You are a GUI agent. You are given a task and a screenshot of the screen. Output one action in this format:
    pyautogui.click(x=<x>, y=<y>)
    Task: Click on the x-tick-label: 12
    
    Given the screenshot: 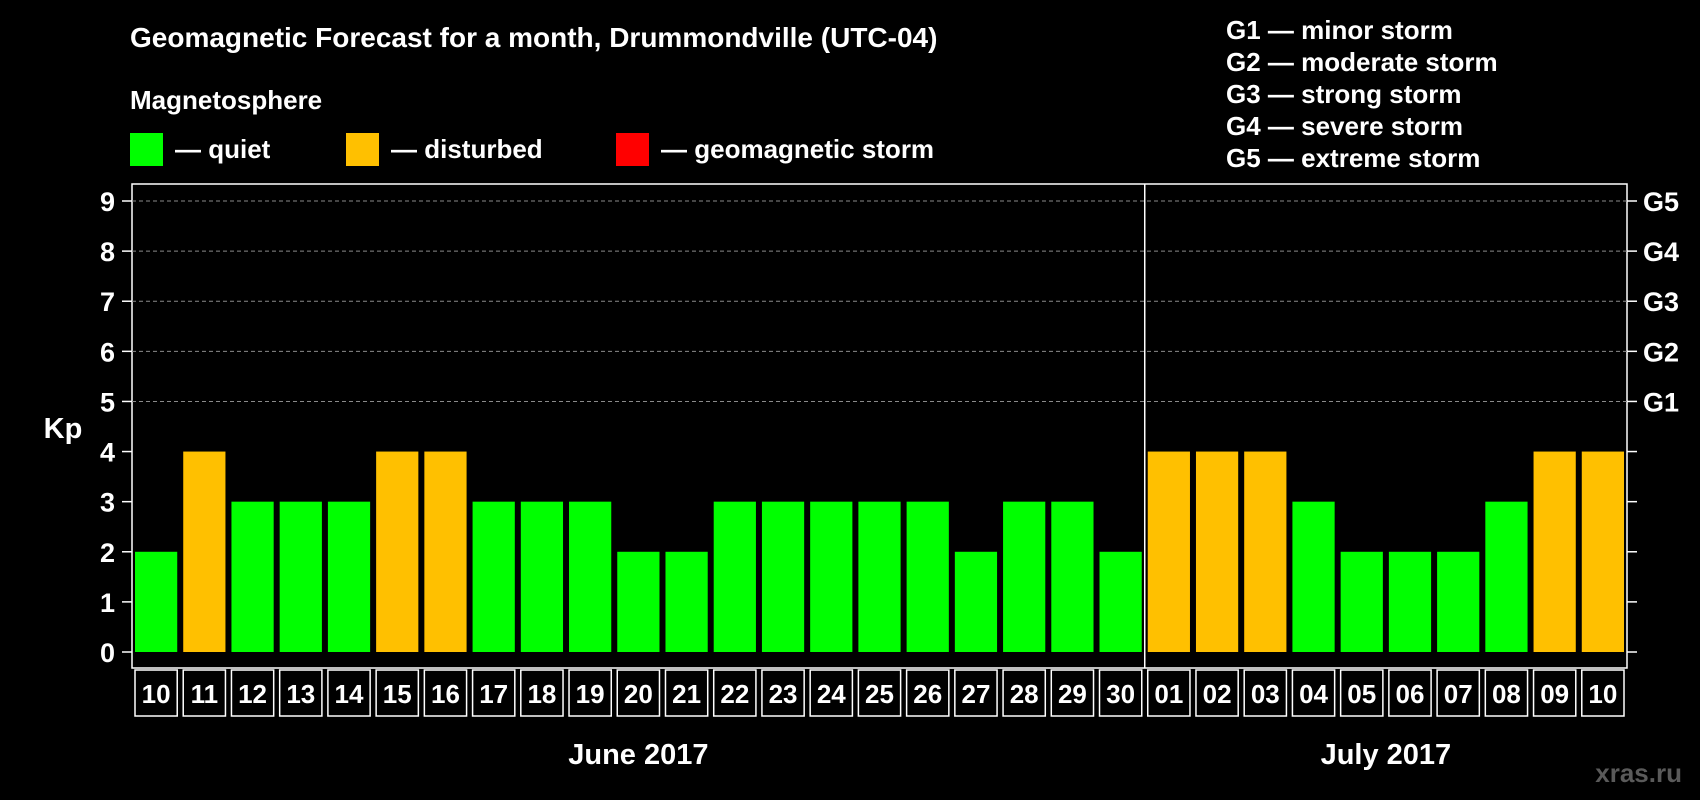 What is the action you would take?
    pyautogui.click(x=252, y=694)
    